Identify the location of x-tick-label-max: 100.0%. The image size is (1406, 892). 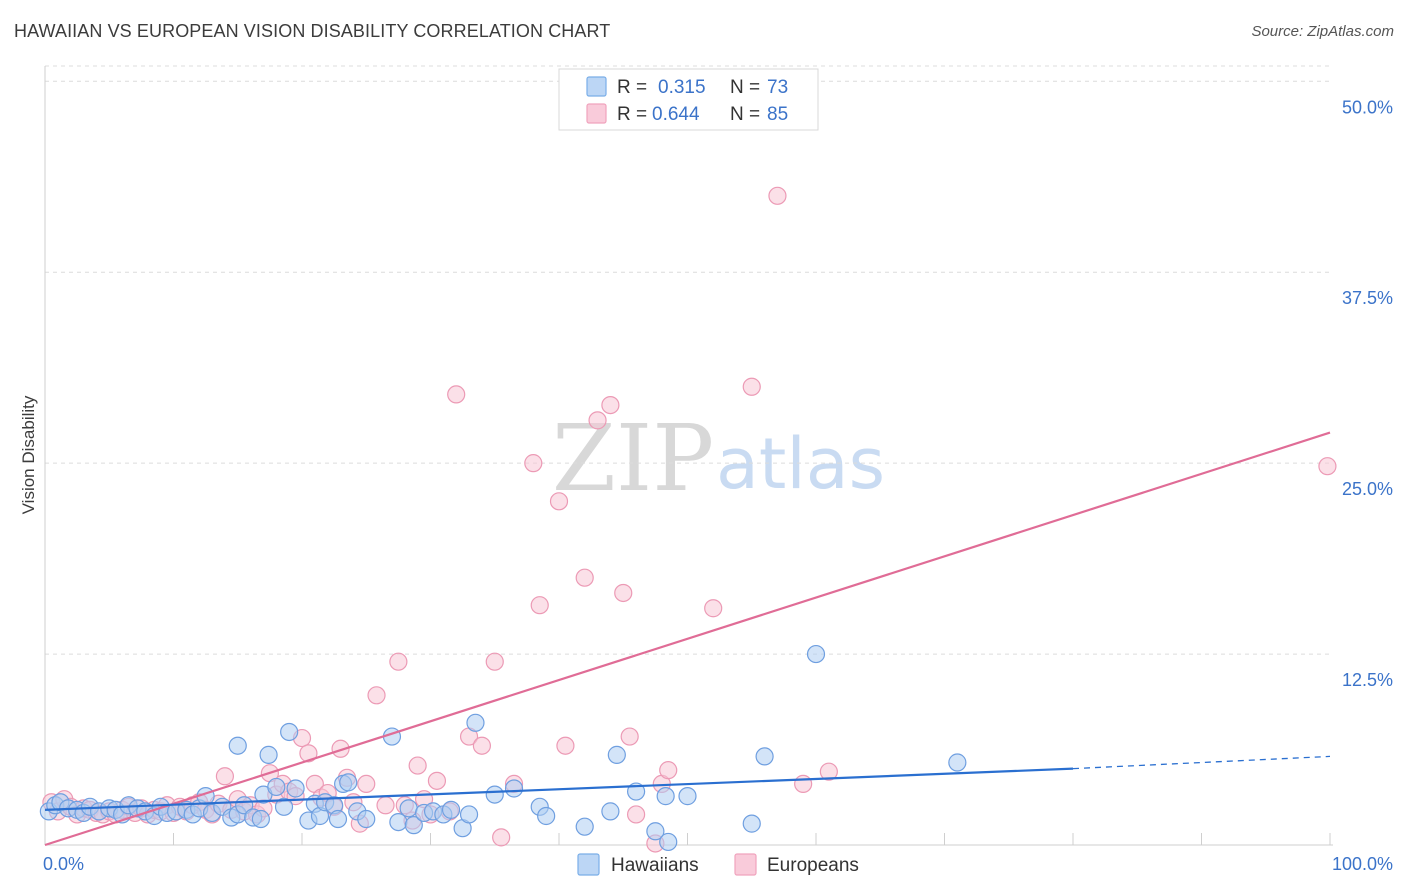
(1362, 864).